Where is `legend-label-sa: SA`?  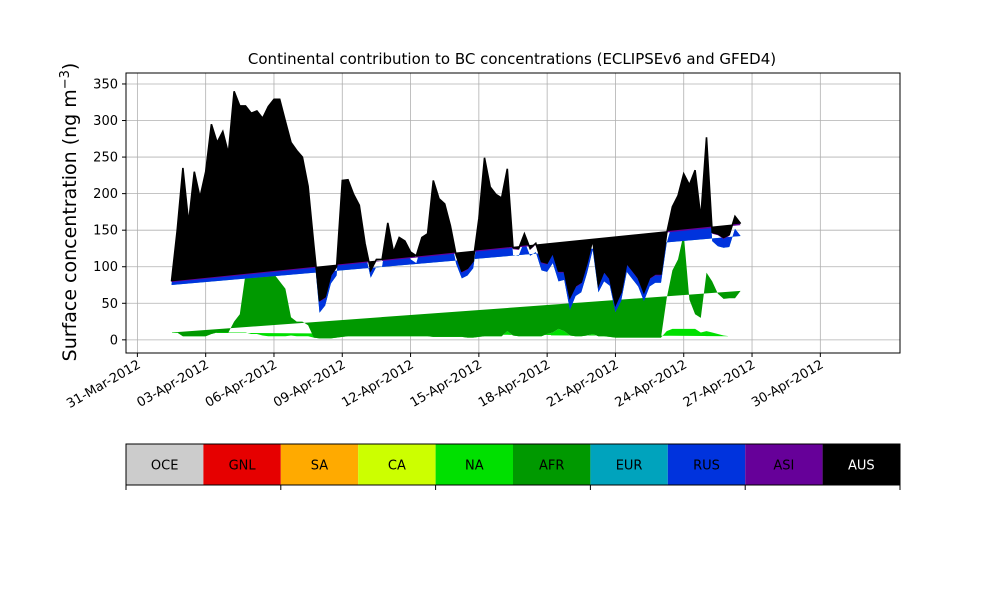 legend-label-sa: SA is located at coordinates (319, 466).